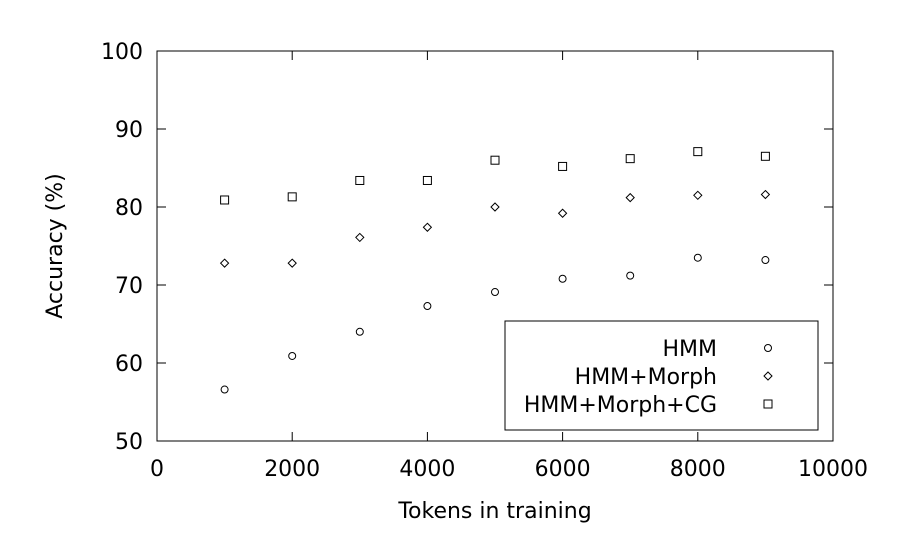 The width and height of the screenshot is (900, 545). I want to click on x-tick-label: 2000, so click(292, 469).